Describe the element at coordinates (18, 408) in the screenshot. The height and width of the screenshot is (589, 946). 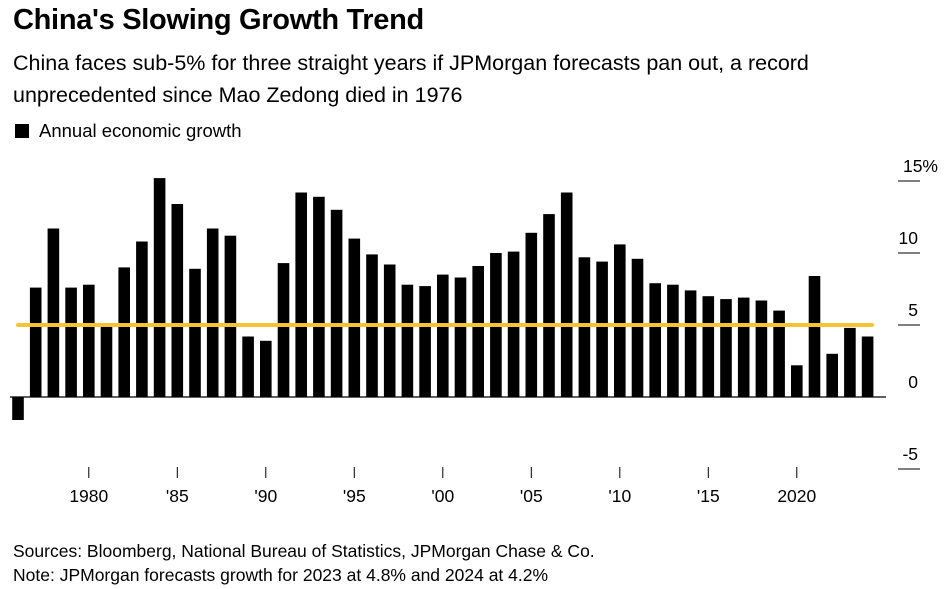
I see `bar-1976` at that location.